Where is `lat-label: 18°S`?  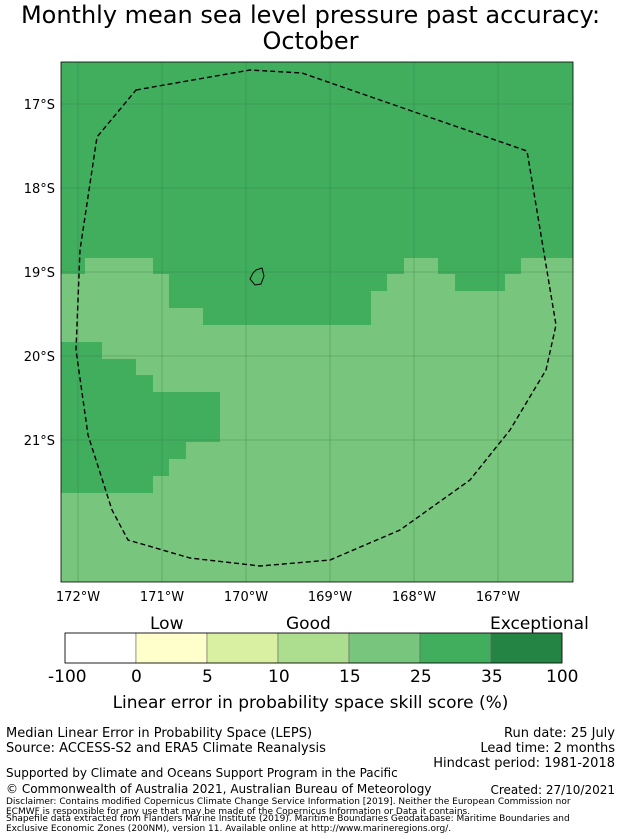 lat-label: 18°S is located at coordinates (39, 189).